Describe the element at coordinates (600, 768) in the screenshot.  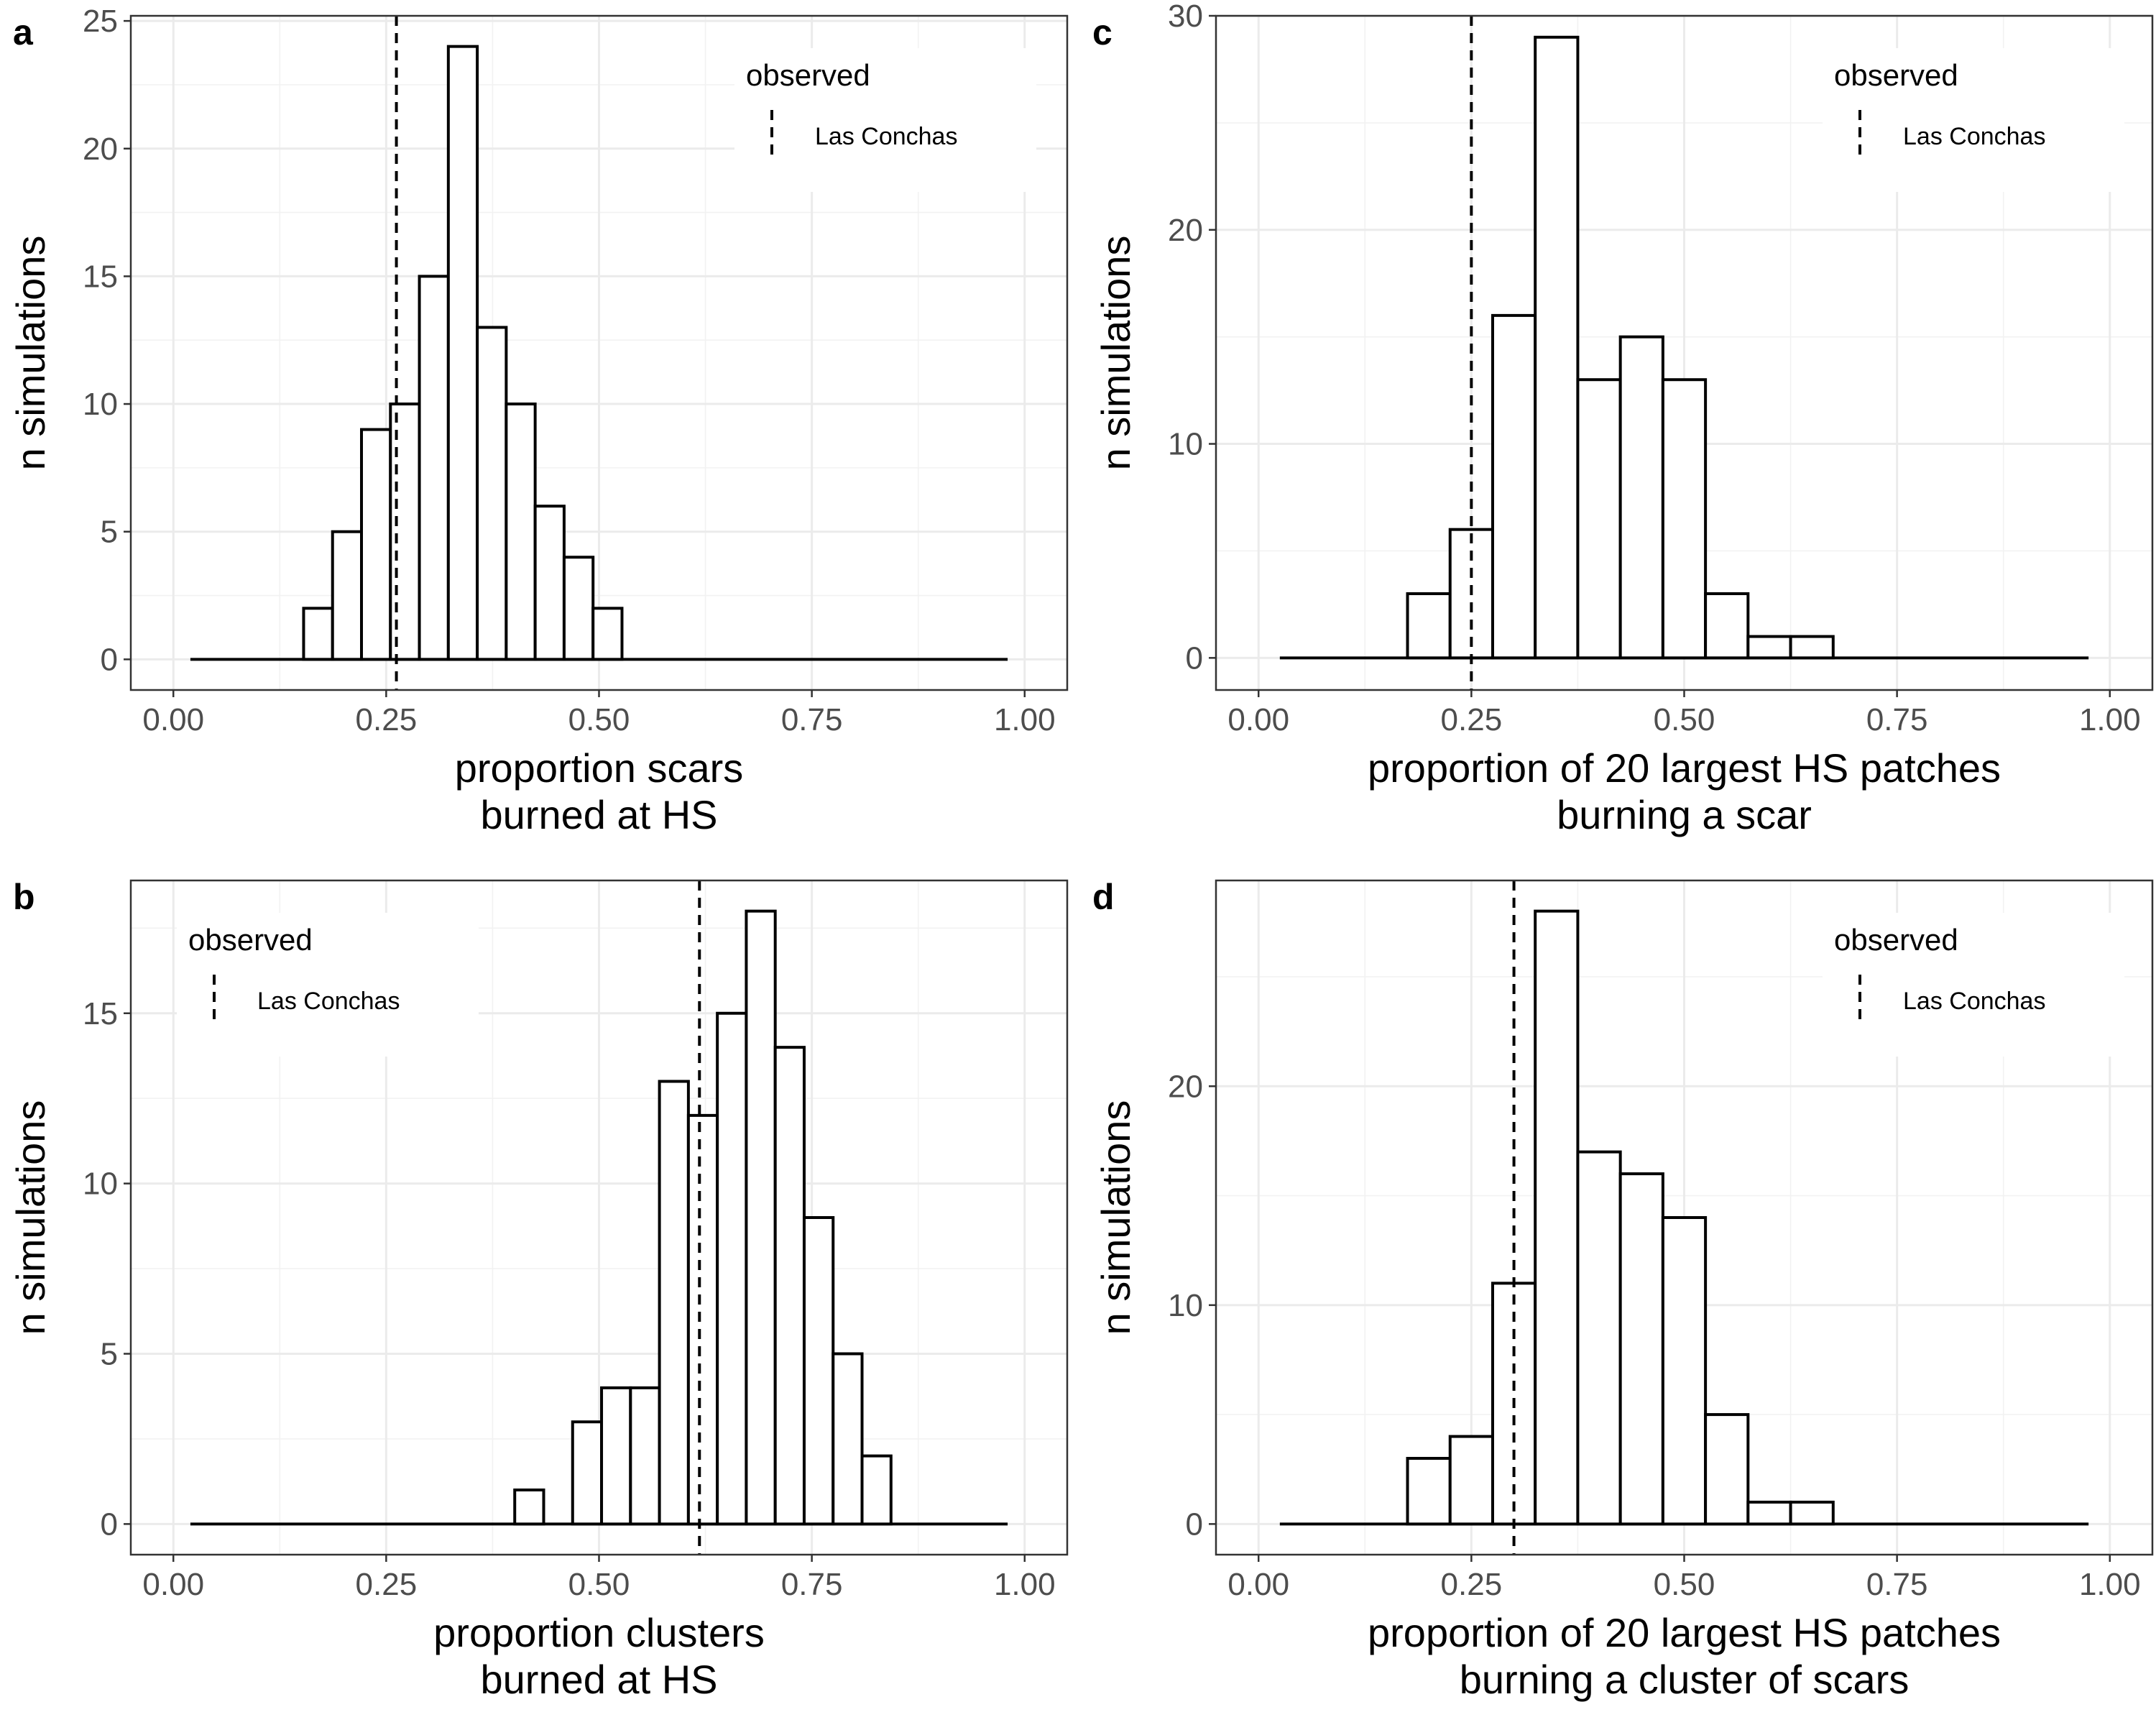
I see `x-axis-title-line-1: proportion scars` at that location.